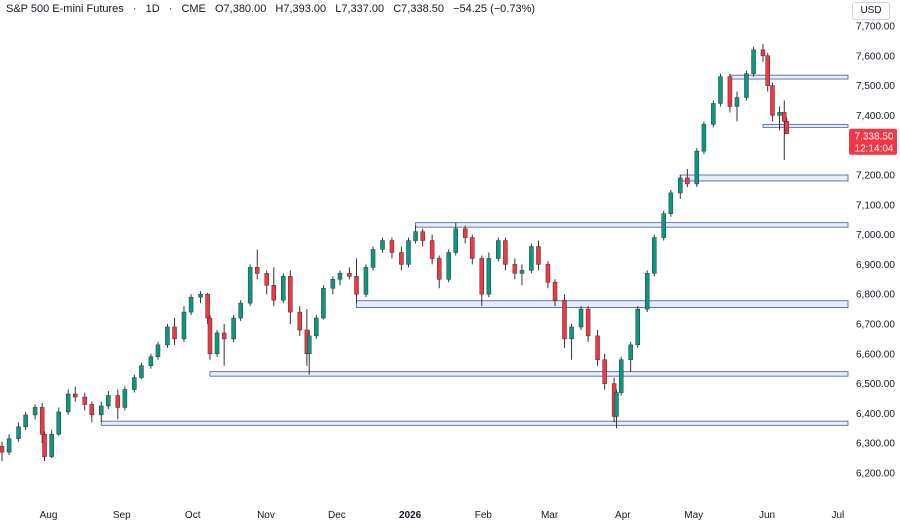  Describe the element at coordinates (623, 515) in the screenshot. I see `time-tick-label: Apr` at that location.